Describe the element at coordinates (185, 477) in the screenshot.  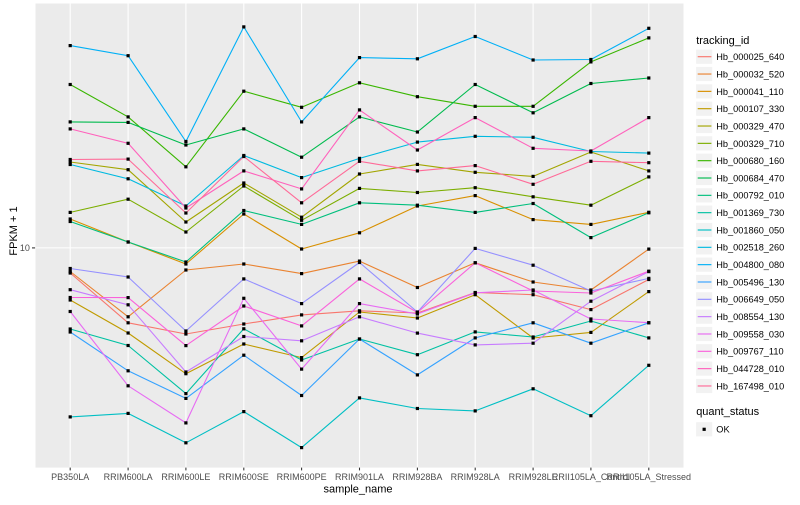
I see `svg-text: RRIM600LE` at that location.